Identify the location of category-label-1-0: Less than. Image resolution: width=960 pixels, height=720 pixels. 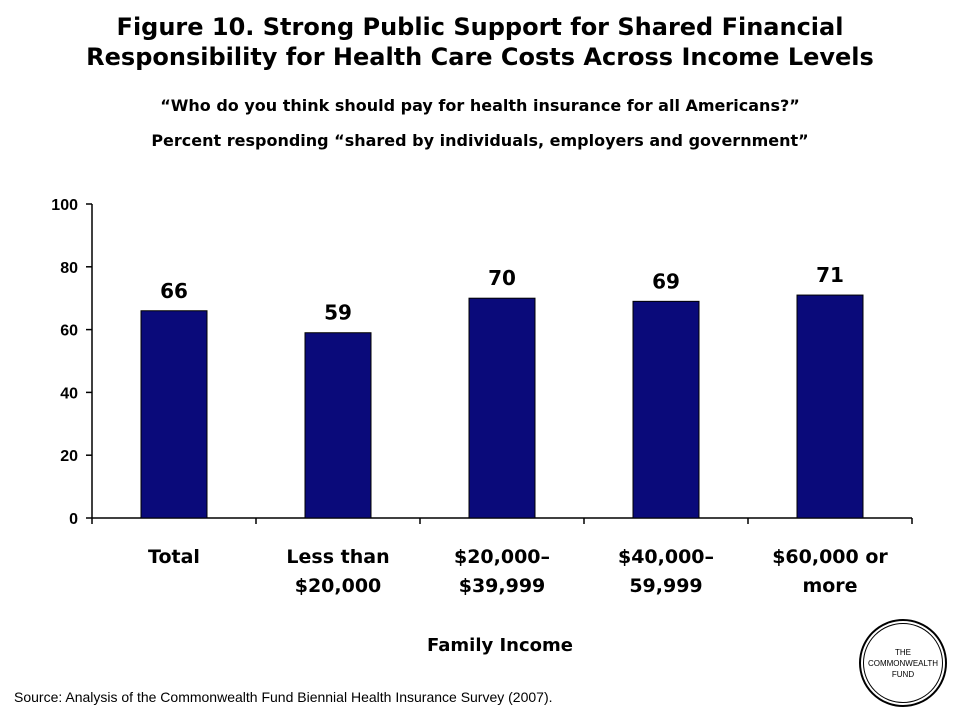
(337, 557).